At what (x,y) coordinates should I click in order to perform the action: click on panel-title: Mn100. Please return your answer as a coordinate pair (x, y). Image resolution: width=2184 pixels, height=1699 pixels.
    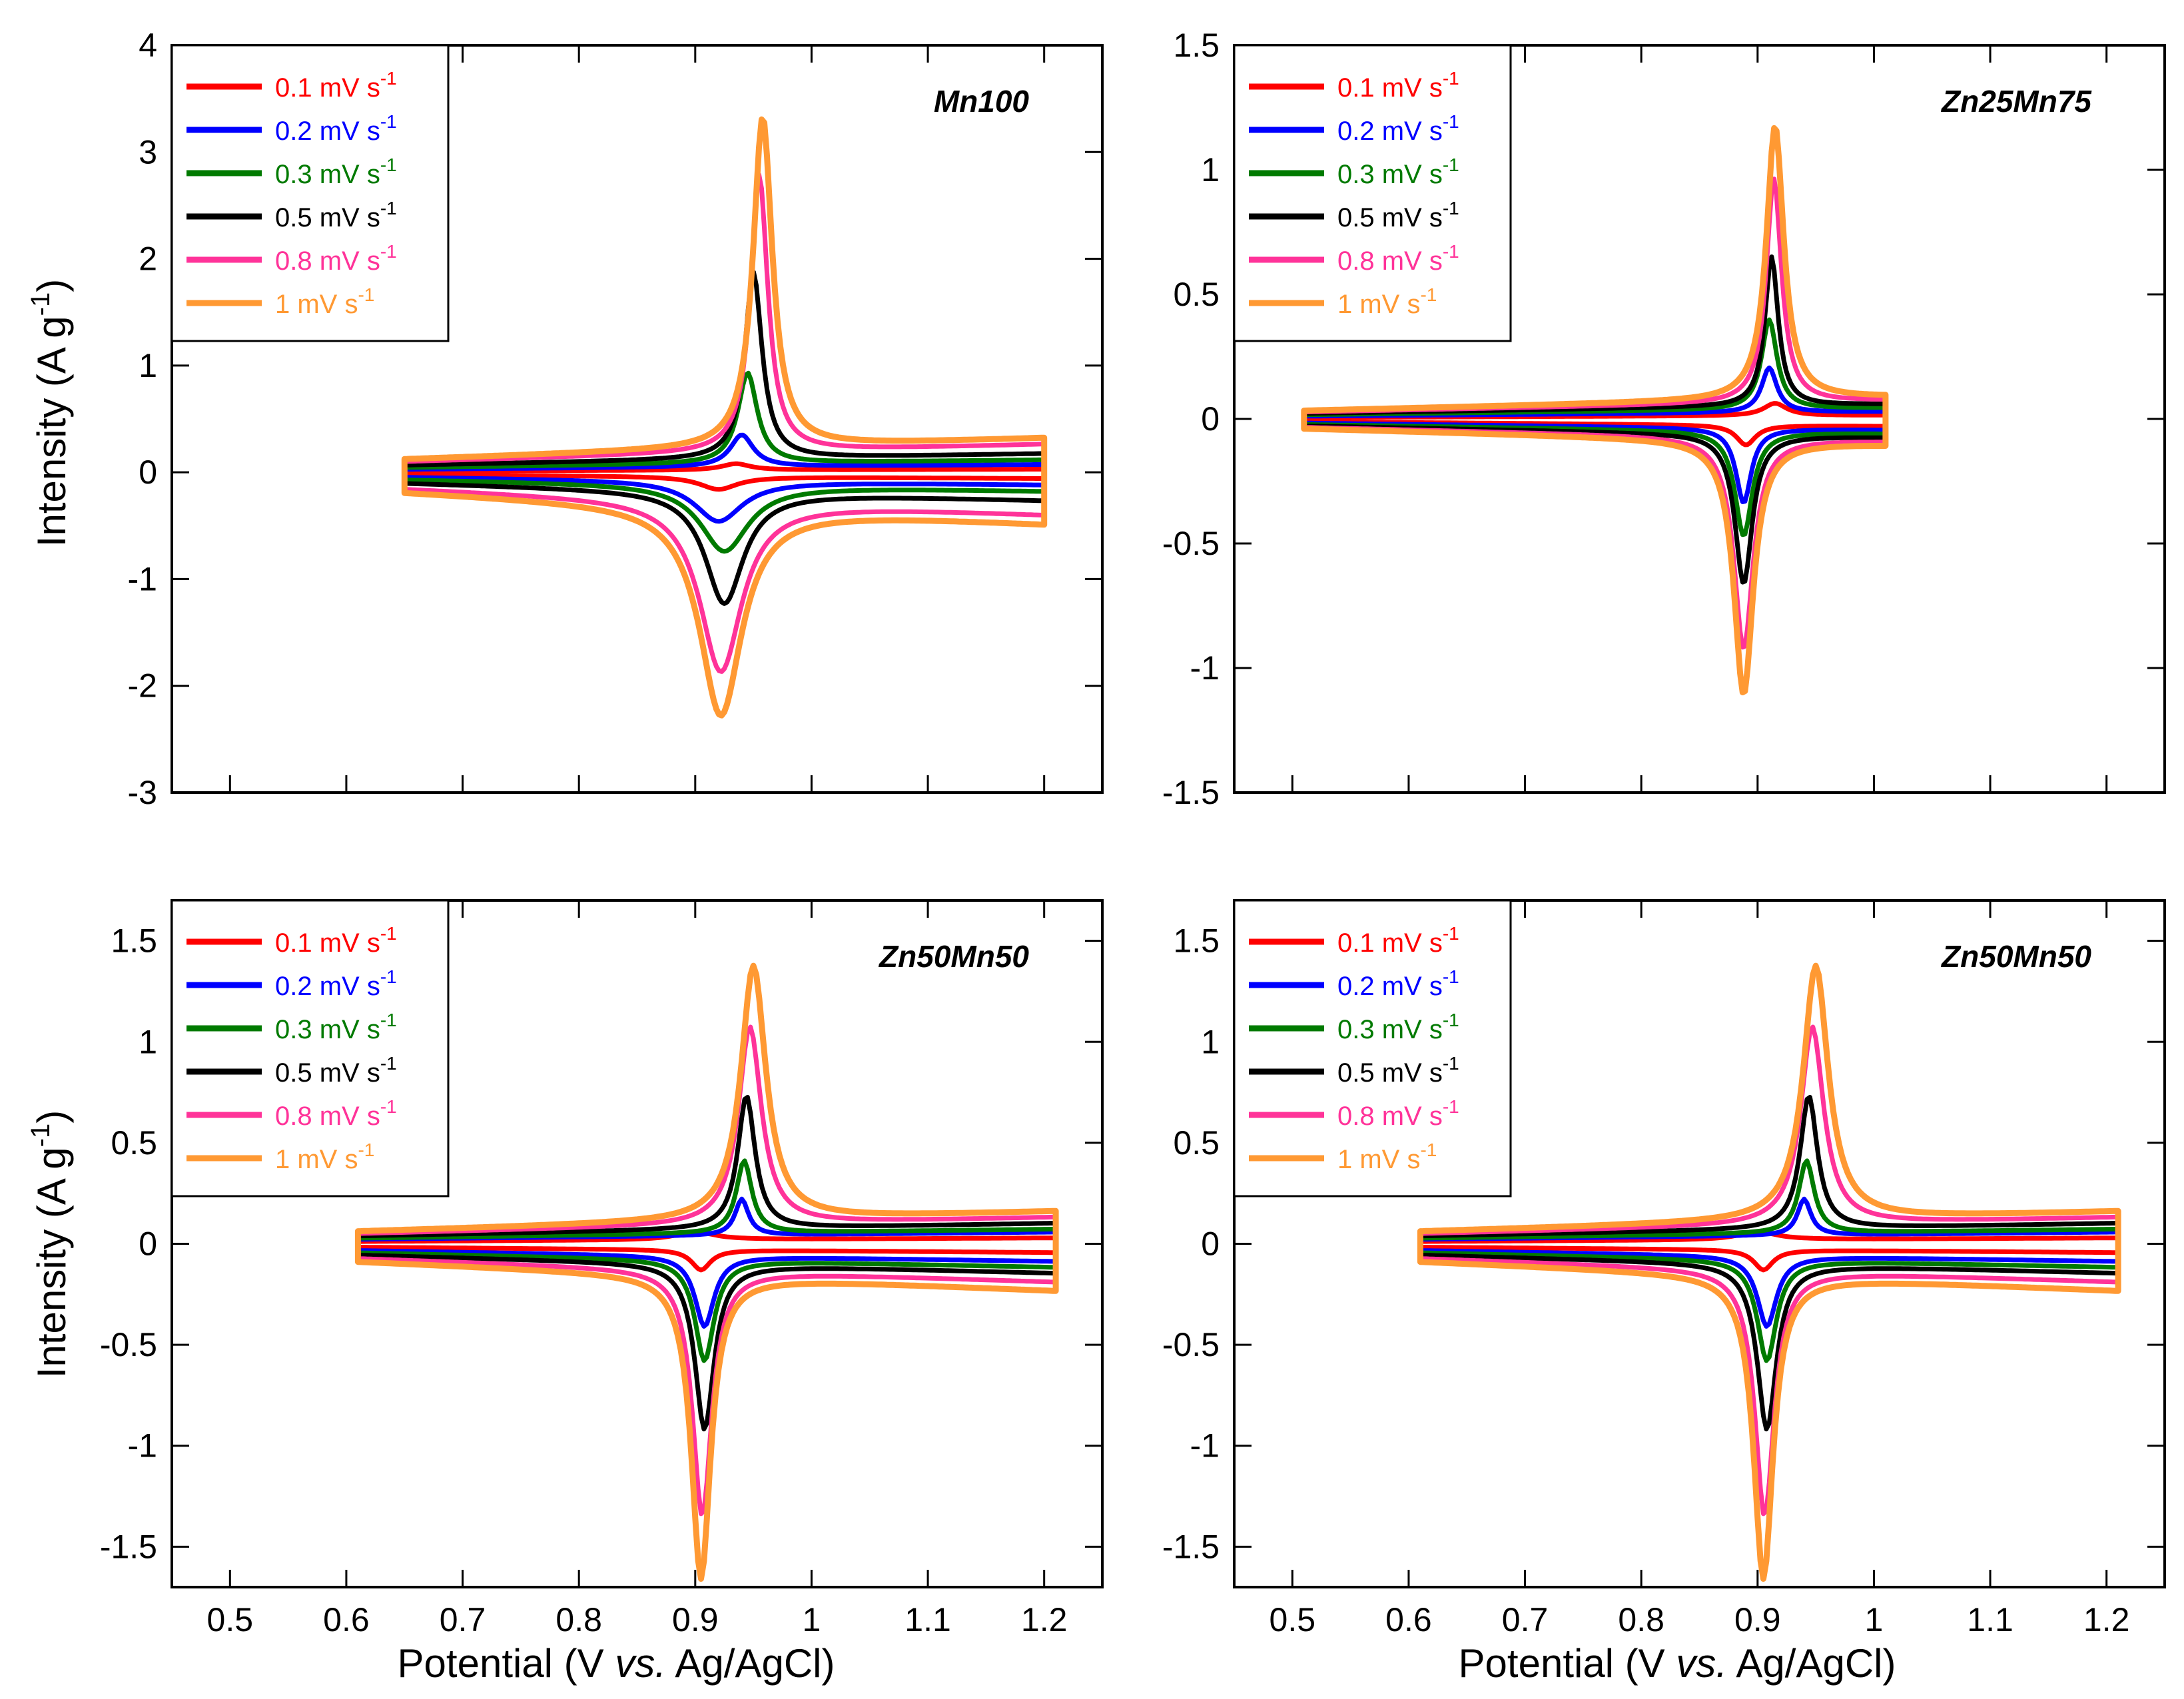
    Looking at the image, I should click on (982, 101).